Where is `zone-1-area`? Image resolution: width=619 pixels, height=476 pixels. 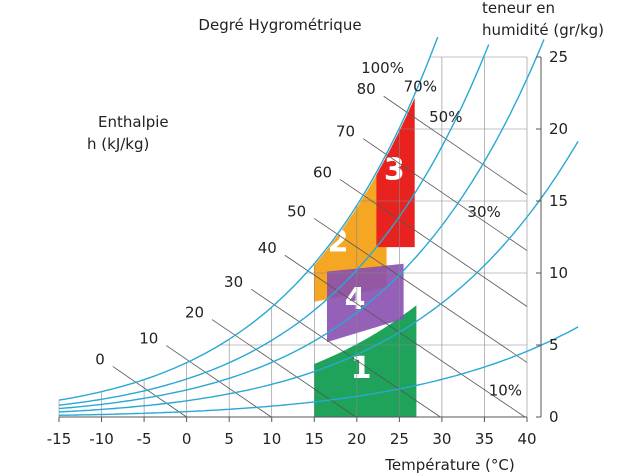 zone-1-area is located at coordinates (365, 361).